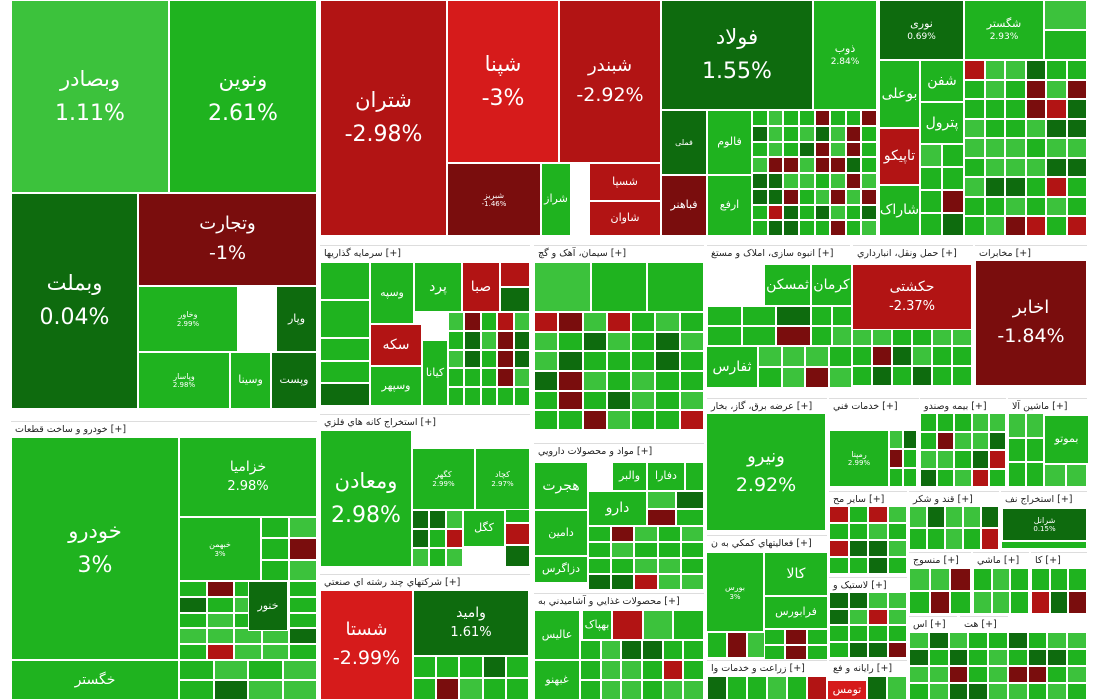  Describe the element at coordinates (617, 508) in the screenshot. I see `stock-tile: دارو` at that location.